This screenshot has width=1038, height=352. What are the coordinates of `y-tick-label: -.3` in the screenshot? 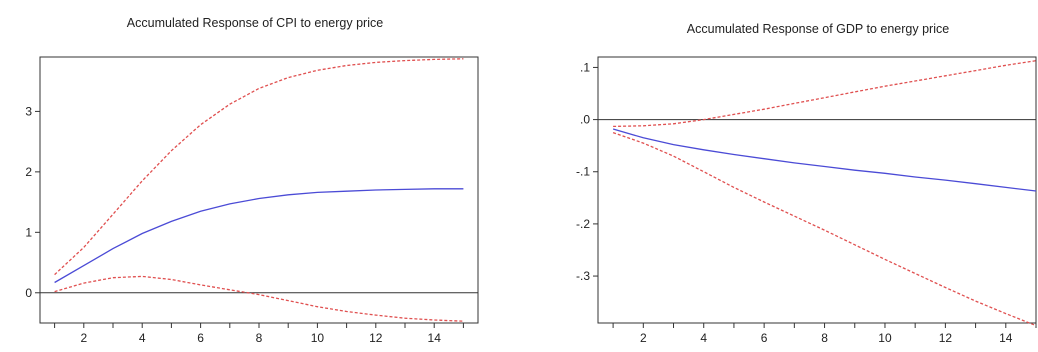 It's located at (583, 276).